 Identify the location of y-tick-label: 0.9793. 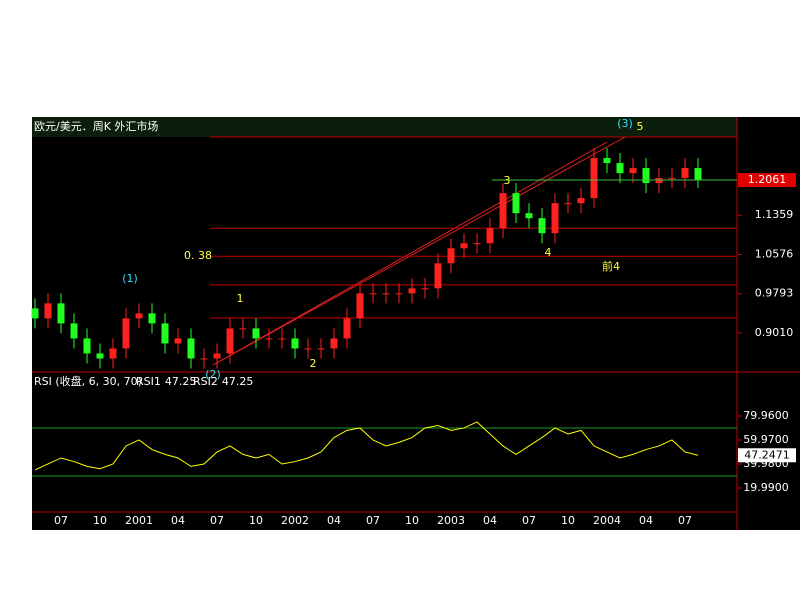
(774, 293).